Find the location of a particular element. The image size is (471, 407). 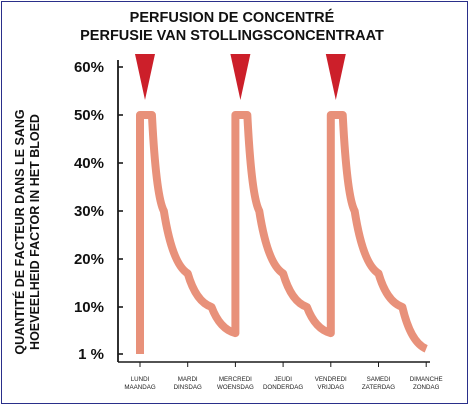

y-tick-label: 1 % is located at coordinates (91, 354).